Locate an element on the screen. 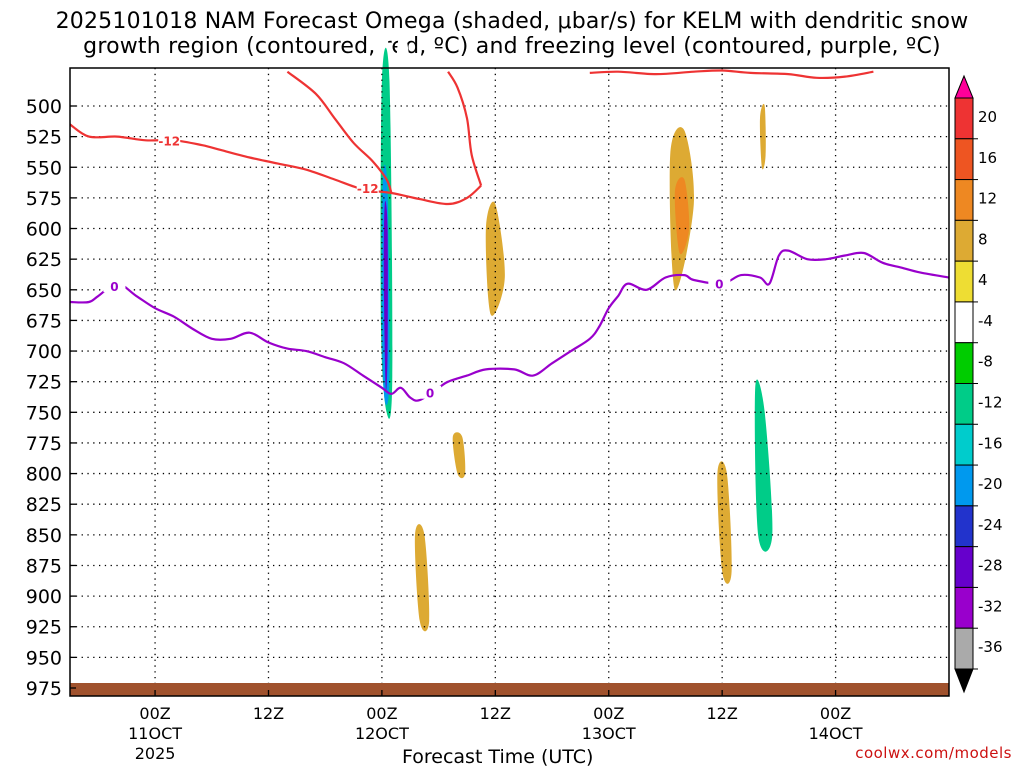 This screenshot has width=1024, height=768. x-tick-label: 12OCT is located at coordinates (382, 733).